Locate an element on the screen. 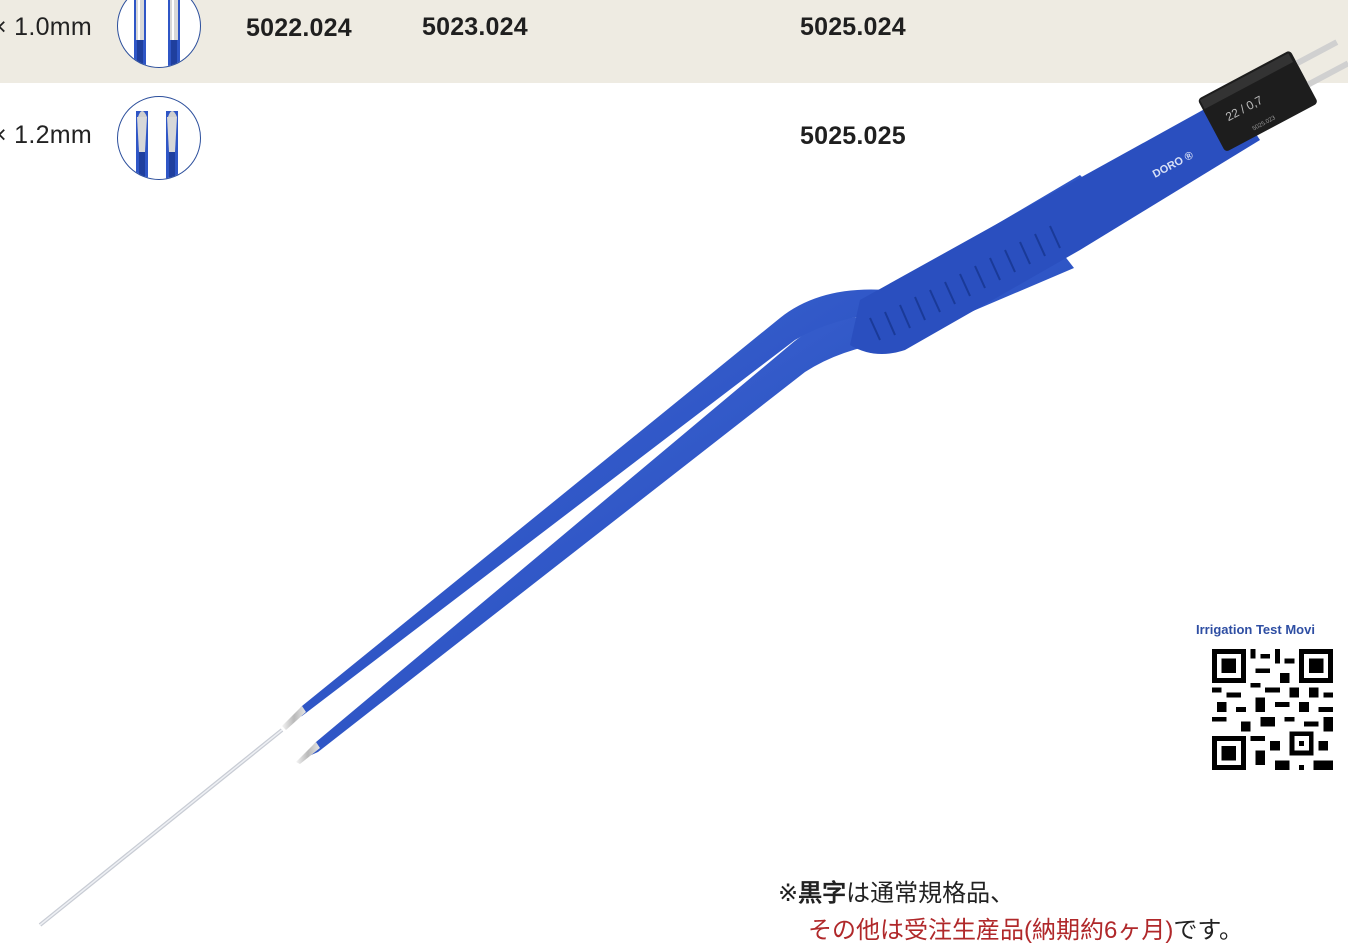 This screenshot has width=1348, height=945. size-label: × 1.0mm is located at coordinates (46, 27).